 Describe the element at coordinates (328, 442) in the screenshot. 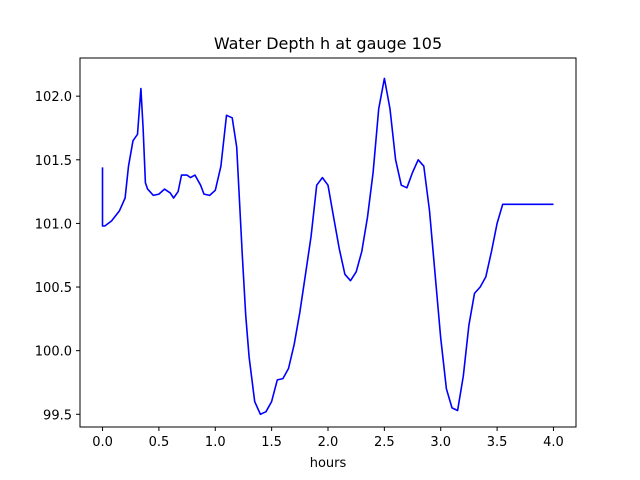

I see `x-tick-label: 2.0` at that location.